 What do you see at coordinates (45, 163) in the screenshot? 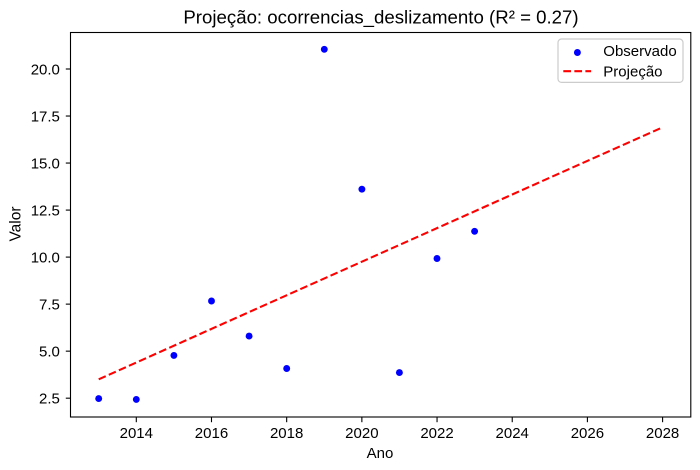
I see `svg-text: 15.0` at bounding box center [45, 163].